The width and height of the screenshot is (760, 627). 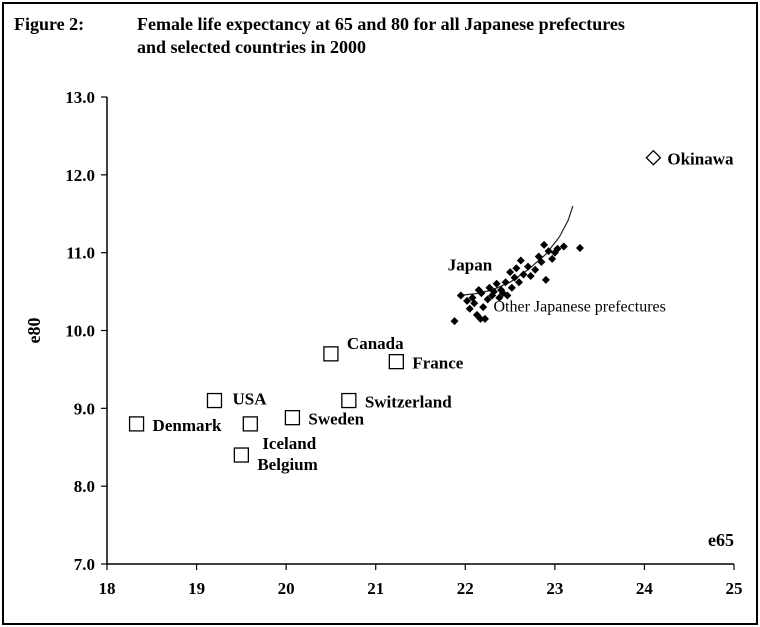 I want to click on point-label-denmark: Denmark, so click(x=187, y=425).